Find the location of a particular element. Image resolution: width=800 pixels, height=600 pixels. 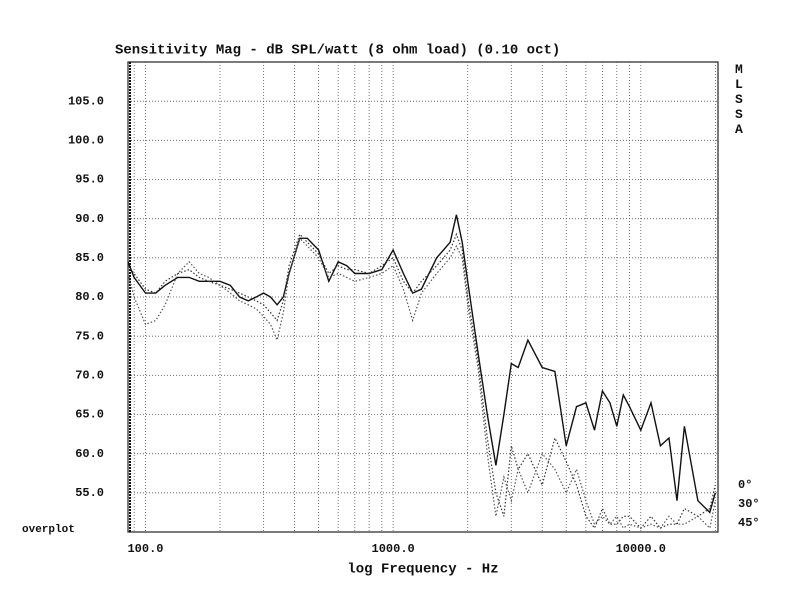

y-tick-label: 80.0 is located at coordinates (89, 297).